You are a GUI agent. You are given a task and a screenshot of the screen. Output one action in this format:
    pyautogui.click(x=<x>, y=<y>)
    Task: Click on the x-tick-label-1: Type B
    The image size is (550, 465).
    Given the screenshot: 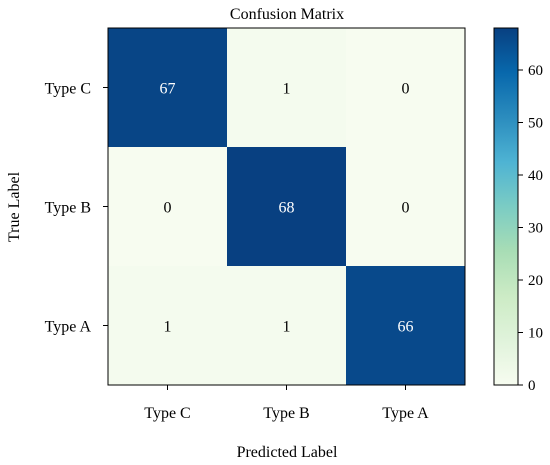 What is the action you would take?
    pyautogui.click(x=286, y=413)
    